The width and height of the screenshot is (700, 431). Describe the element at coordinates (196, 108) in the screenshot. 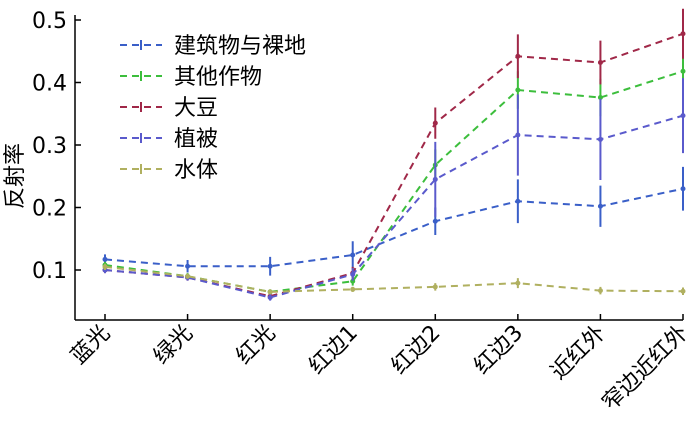

I see `legend-label: 大豆` at that location.